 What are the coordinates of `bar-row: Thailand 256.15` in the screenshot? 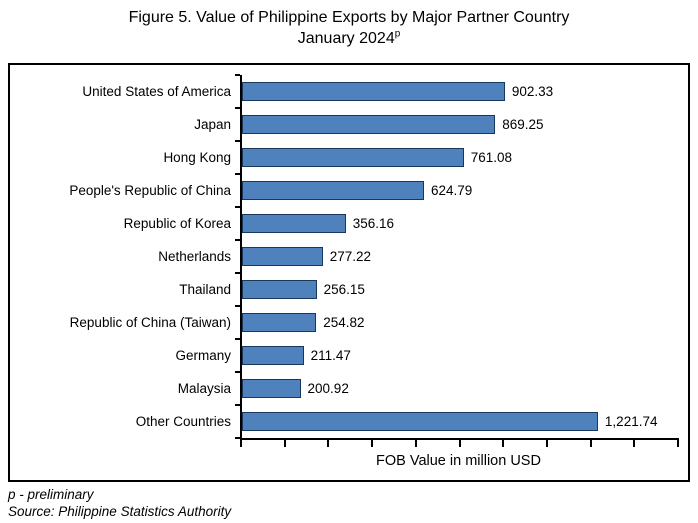 It's located at (349, 289).